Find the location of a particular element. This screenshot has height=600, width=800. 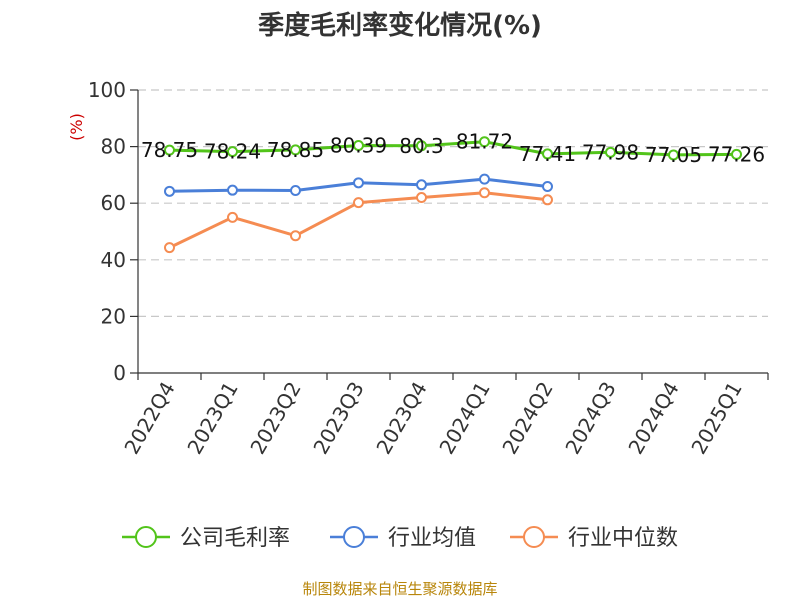

legend-item: 行业中位数 is located at coordinates (594, 538).